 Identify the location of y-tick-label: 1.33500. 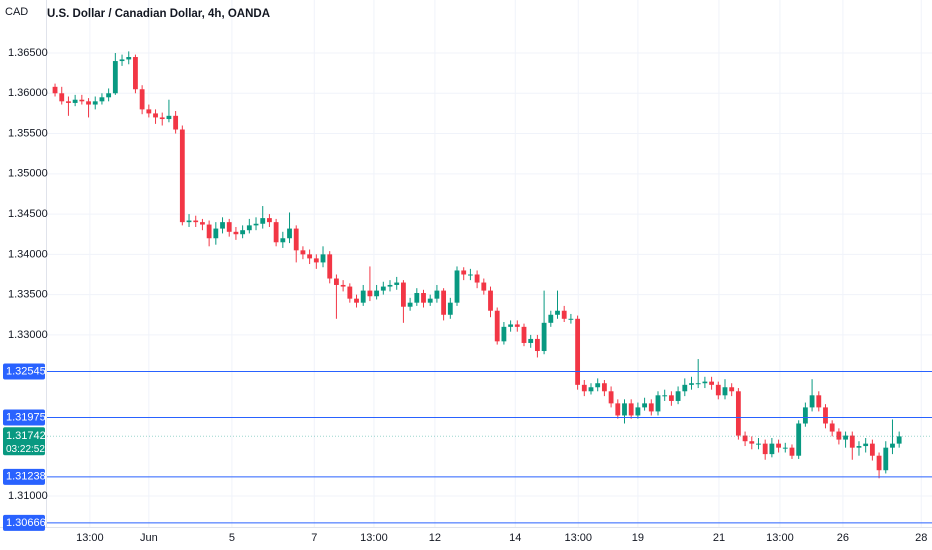
(28, 295).